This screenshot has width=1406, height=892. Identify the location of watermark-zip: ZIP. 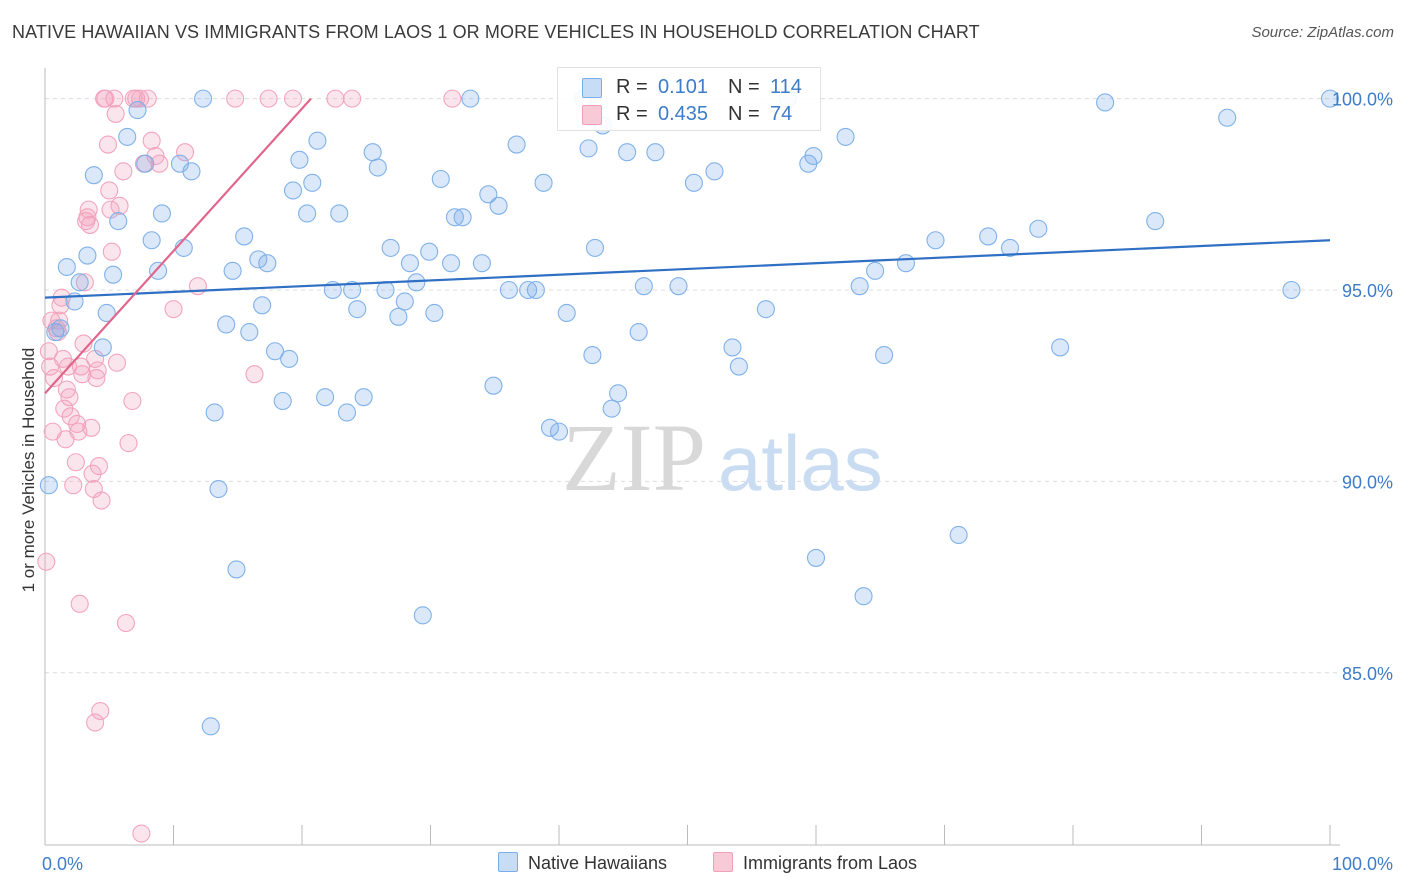
(634, 457).